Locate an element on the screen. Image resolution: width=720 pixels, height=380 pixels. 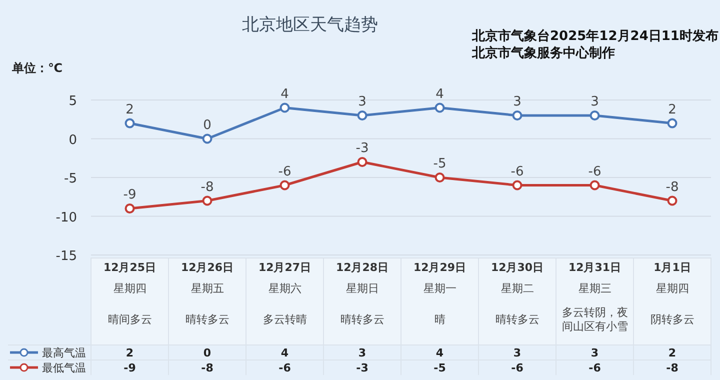
text: 阴转多云 is located at coordinates (672, 319).